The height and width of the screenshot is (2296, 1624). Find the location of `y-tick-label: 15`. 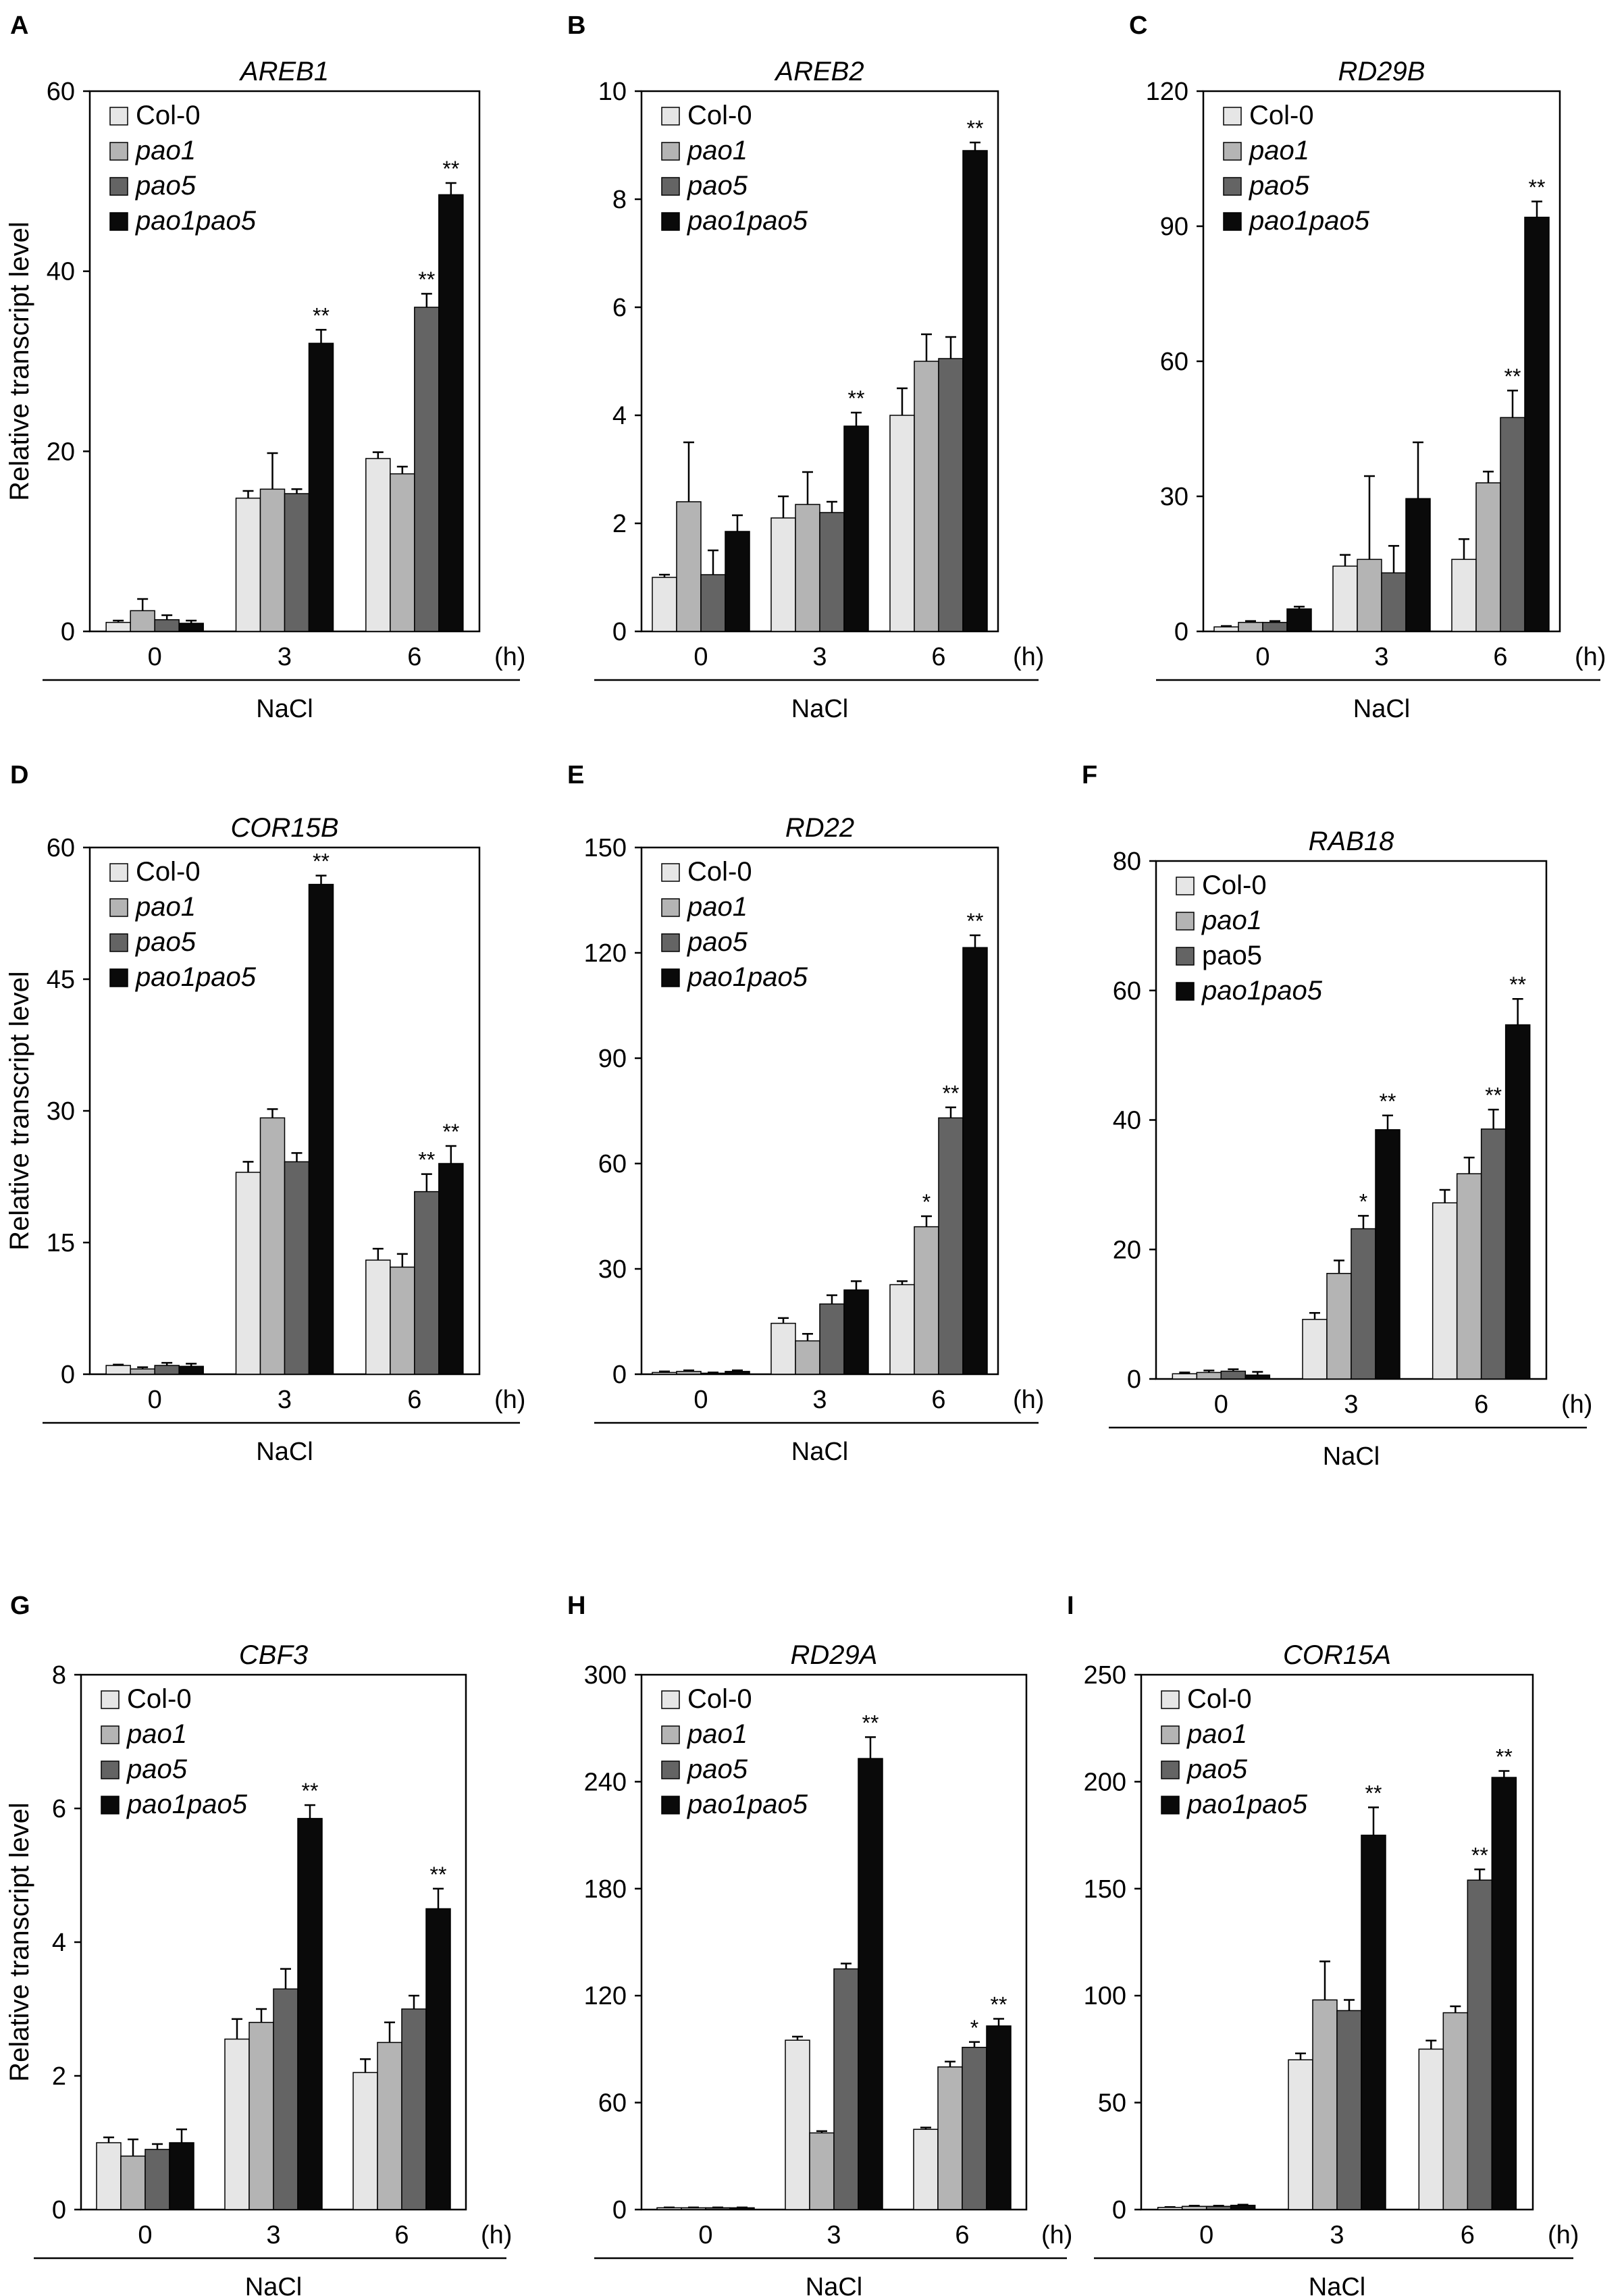

y-tick-label: 15 is located at coordinates (61, 1243).